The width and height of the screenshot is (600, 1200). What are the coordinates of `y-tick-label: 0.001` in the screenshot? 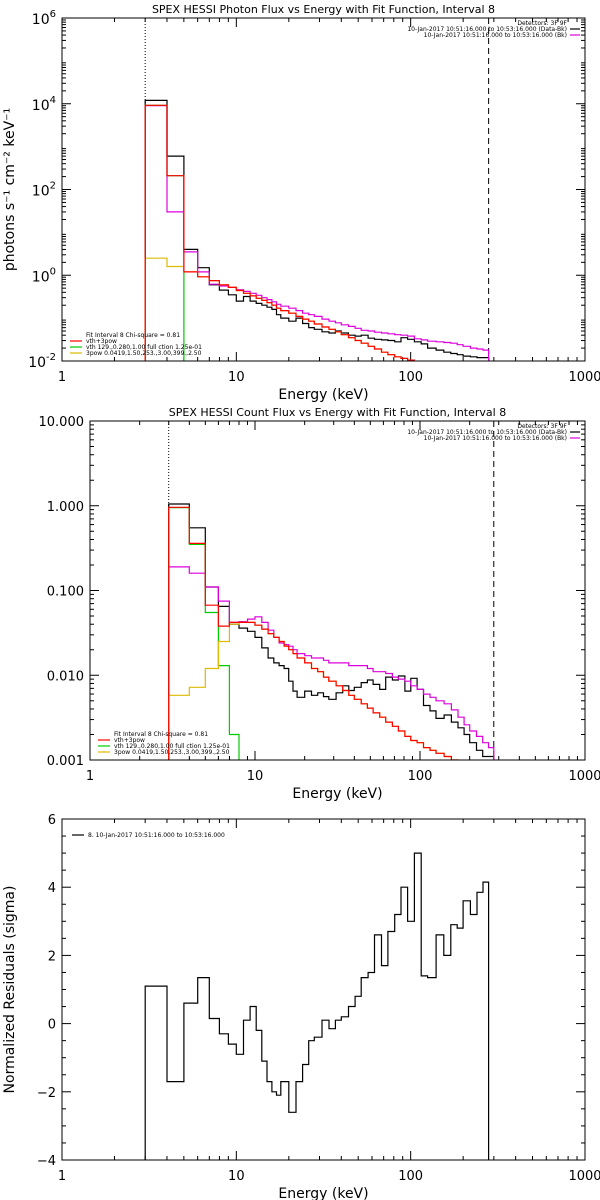 It's located at (65, 761).